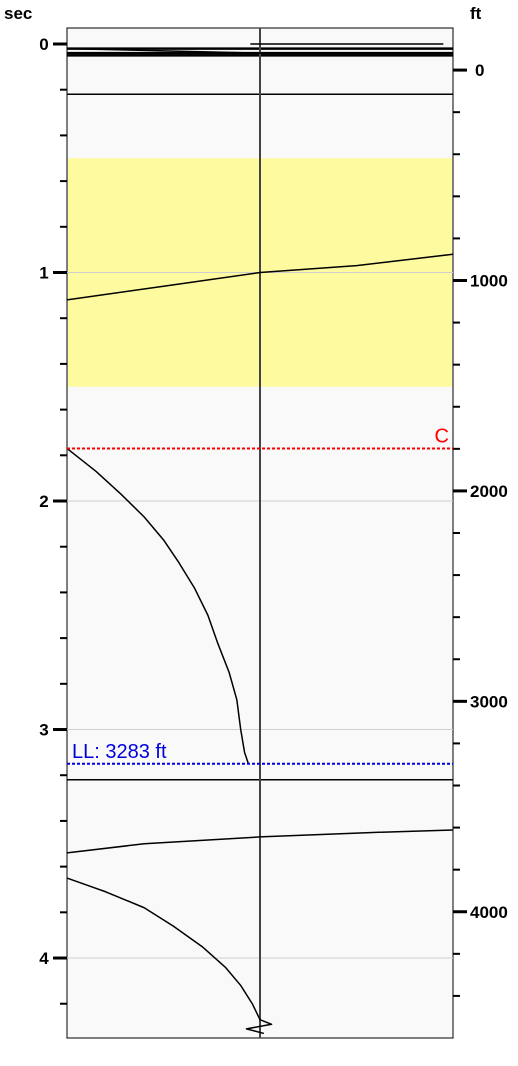 Image resolution: width=518 pixels, height=1066 pixels. Describe the element at coordinates (489, 912) in the screenshot. I see `right-tick-label: 4000` at that location.